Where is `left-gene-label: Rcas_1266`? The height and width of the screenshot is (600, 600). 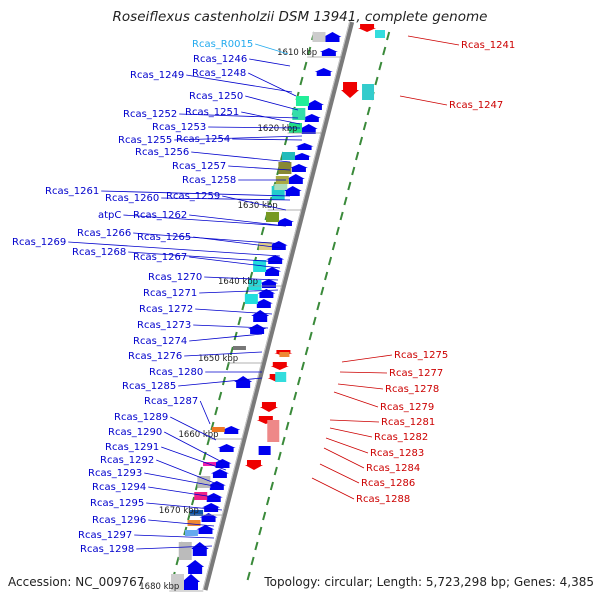
left-gene-label: Rcas_1266 is located at coordinates (104, 233).